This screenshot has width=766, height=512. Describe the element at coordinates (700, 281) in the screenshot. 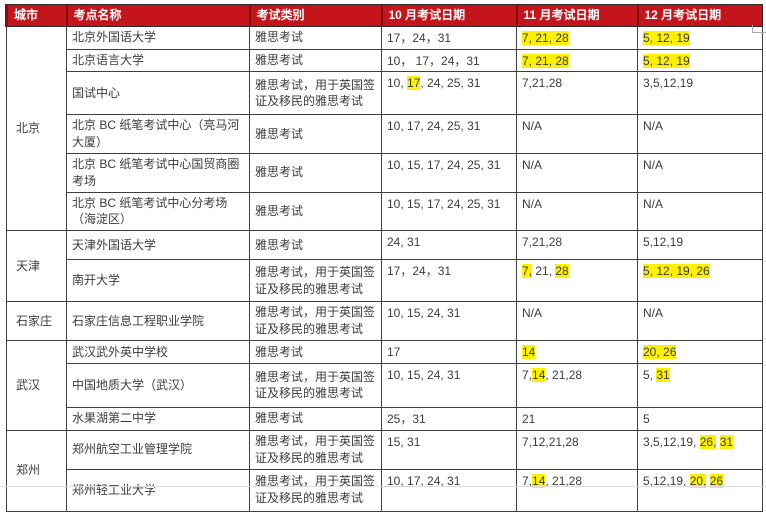

I see `dec-dates-cell: 5, 12, 19, 26` at that location.